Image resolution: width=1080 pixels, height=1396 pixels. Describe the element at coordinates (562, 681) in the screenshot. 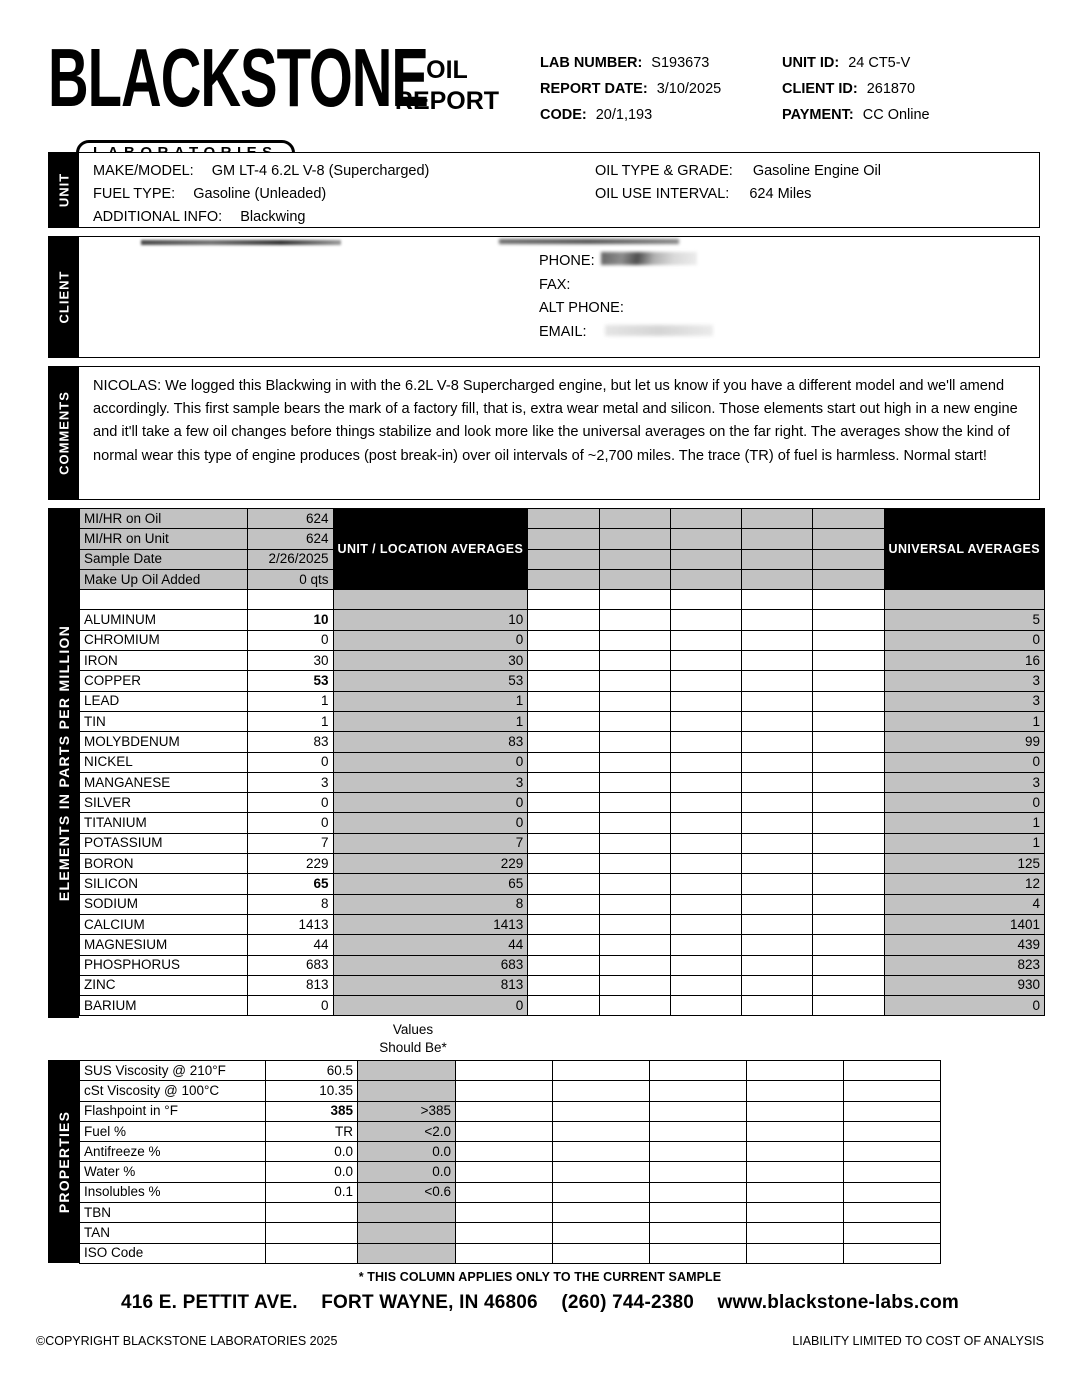

I see `element-row: COPPER 53 53 3` at that location.